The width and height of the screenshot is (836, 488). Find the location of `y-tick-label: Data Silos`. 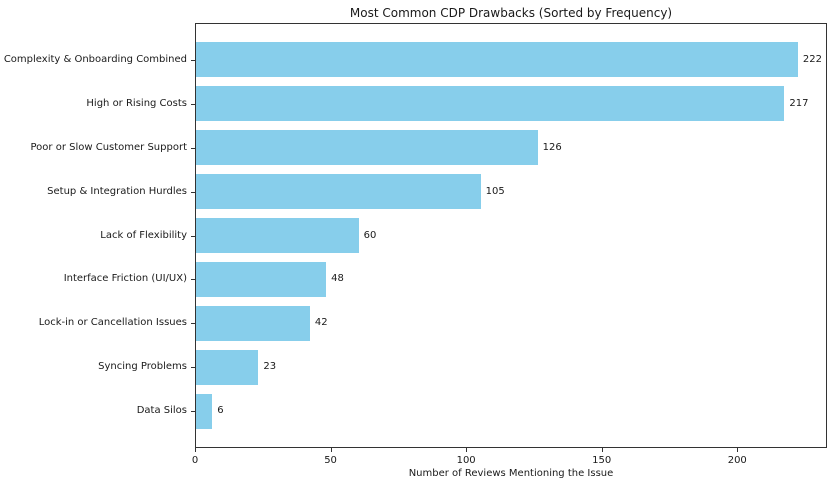

y-tick-label: Data Silos is located at coordinates (161, 411).